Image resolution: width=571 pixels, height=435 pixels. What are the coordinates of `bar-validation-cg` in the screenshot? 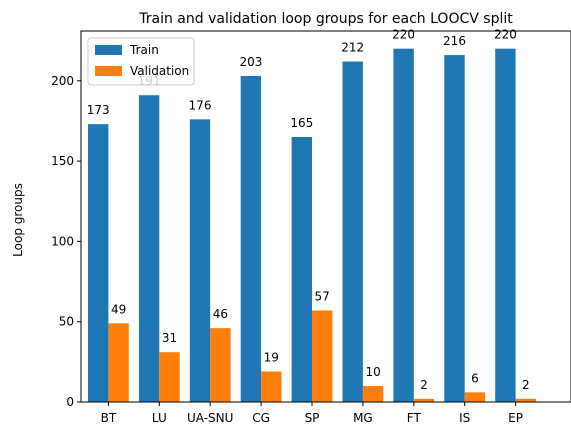 It's located at (271, 386).